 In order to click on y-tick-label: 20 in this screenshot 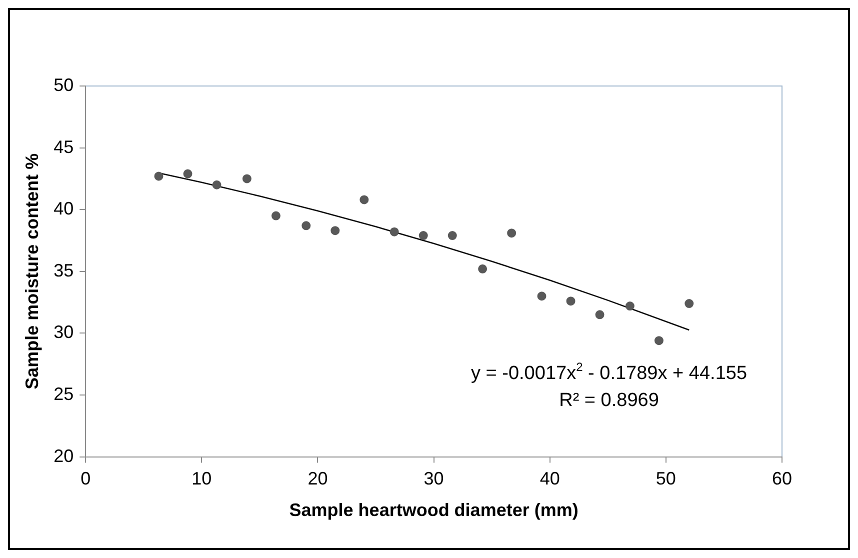, I will do `click(64, 456)`.